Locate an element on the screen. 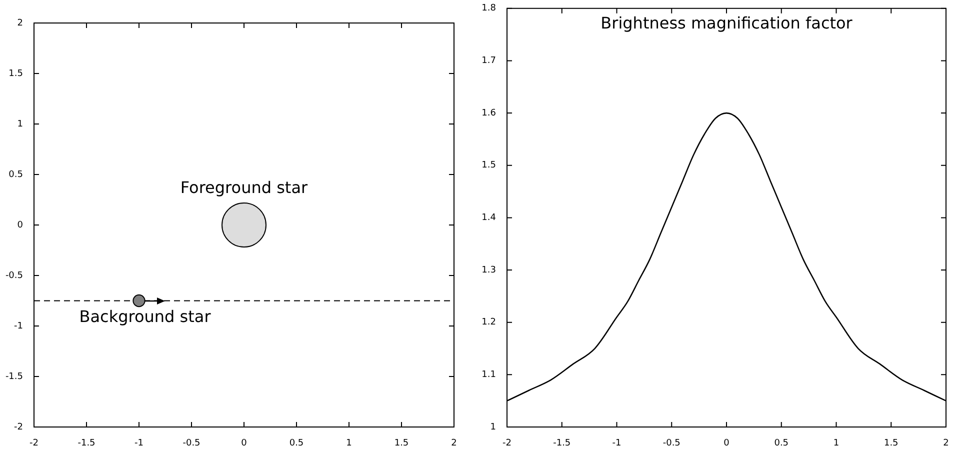 This screenshot has height=453, width=954. y-tick-label: 1.7 is located at coordinates (489, 61).